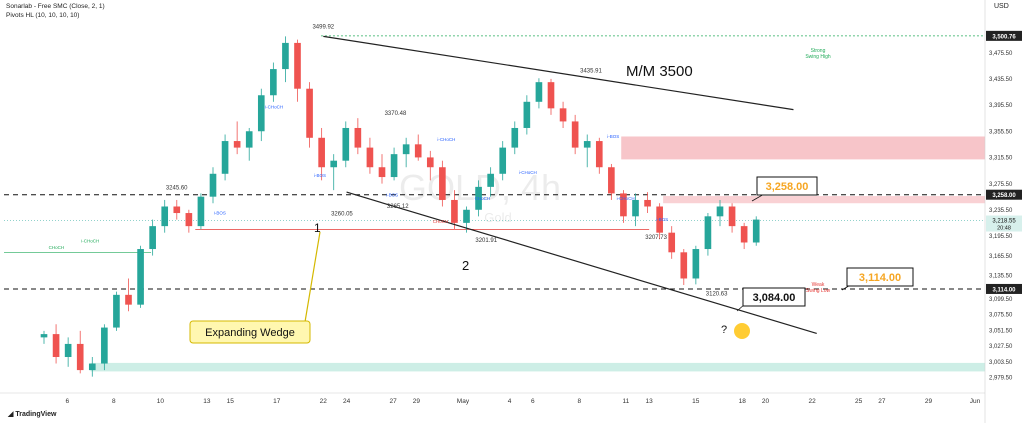 The width and height of the screenshot is (1024, 423). I want to click on x-tick-label: 10, so click(161, 401).